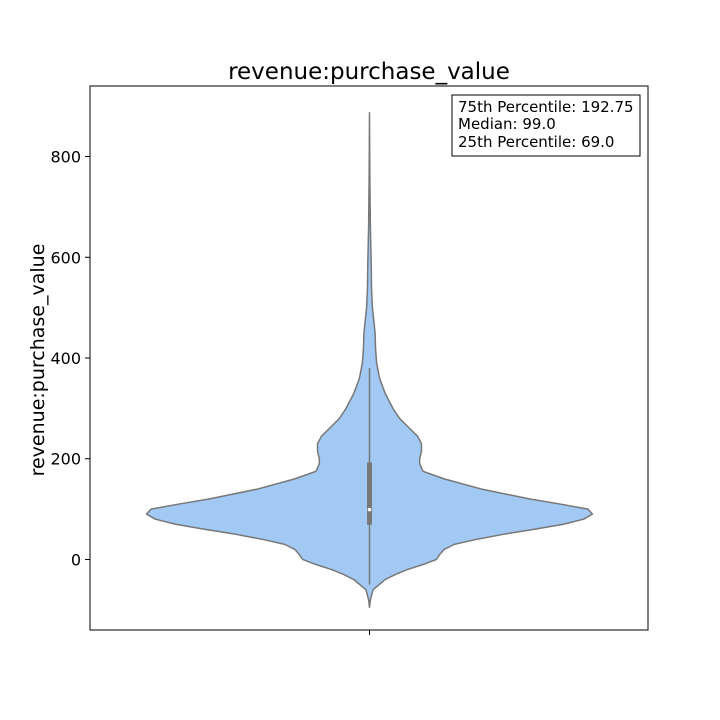 This screenshot has height=720, width=720. I want to click on annotation-q3: 75th Percentile: 192.75, so click(546, 107).